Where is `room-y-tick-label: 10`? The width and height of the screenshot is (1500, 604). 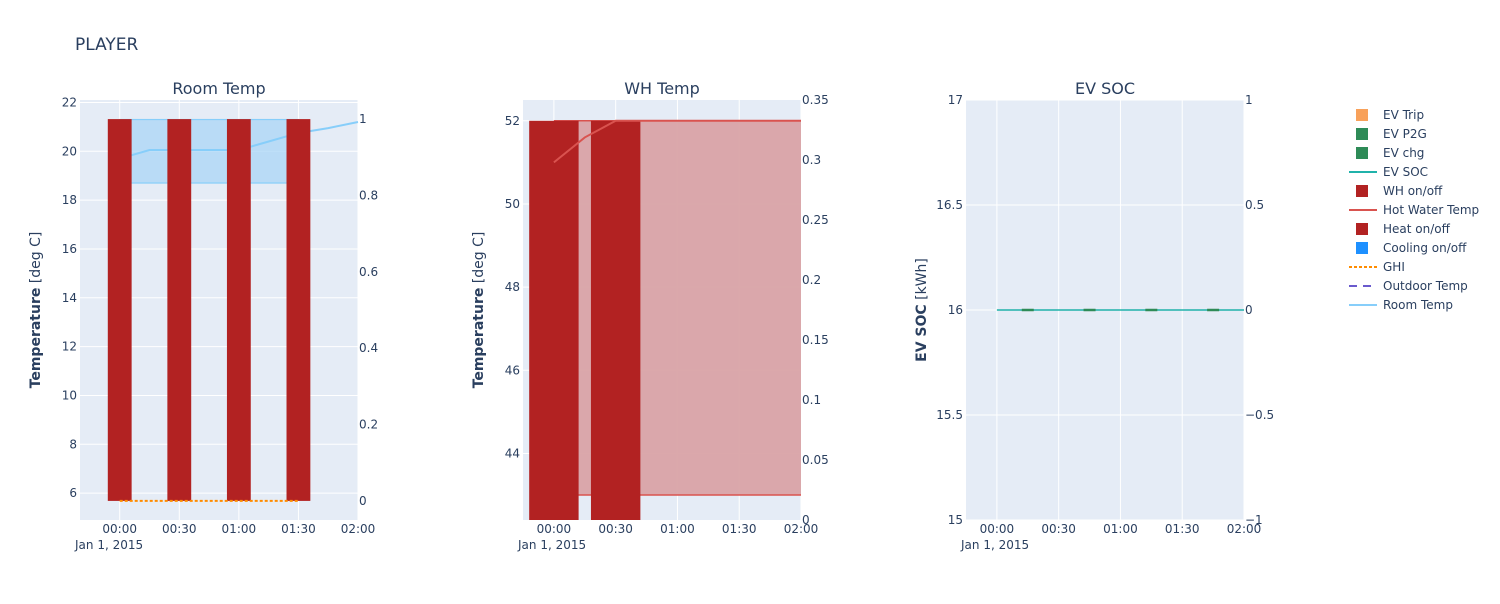
room-y-tick-label: 10 is located at coordinates (69, 395).